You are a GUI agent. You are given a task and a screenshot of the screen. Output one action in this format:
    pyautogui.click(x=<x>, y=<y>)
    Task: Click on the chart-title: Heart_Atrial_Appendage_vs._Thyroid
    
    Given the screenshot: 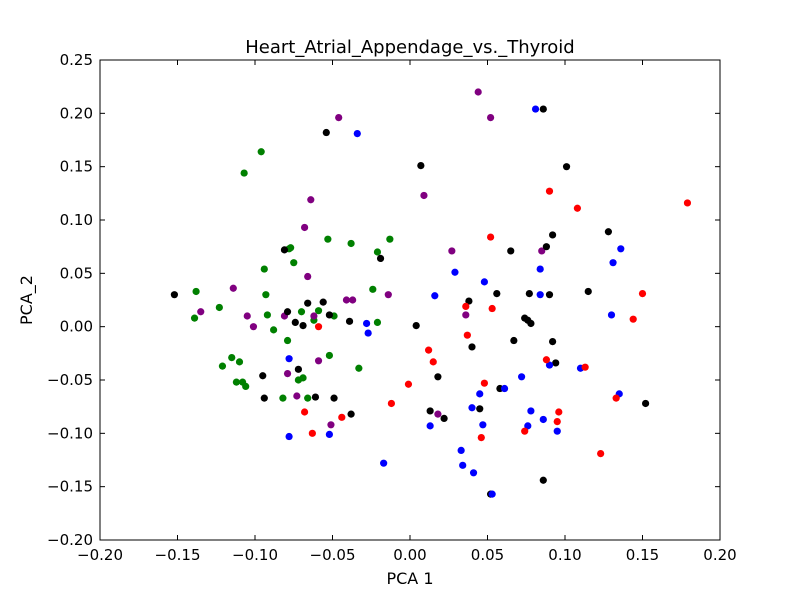 What is the action you would take?
    pyautogui.click(x=409, y=47)
    